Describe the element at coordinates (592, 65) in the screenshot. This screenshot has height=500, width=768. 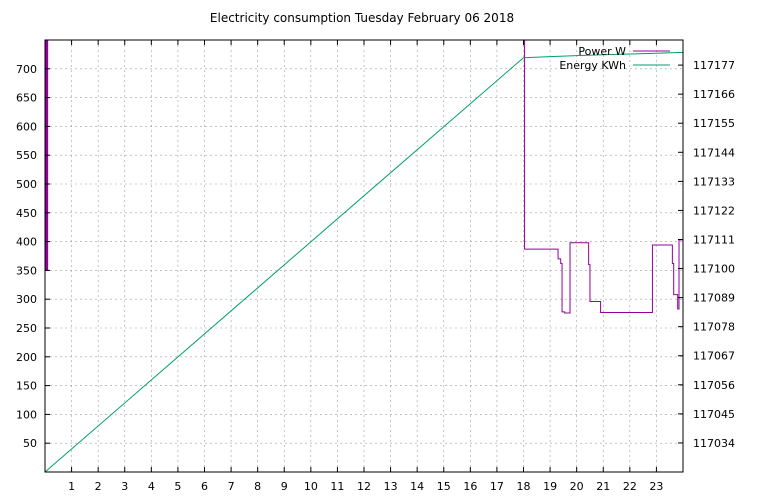
I see `legend-label: Energy KWh` at that location.